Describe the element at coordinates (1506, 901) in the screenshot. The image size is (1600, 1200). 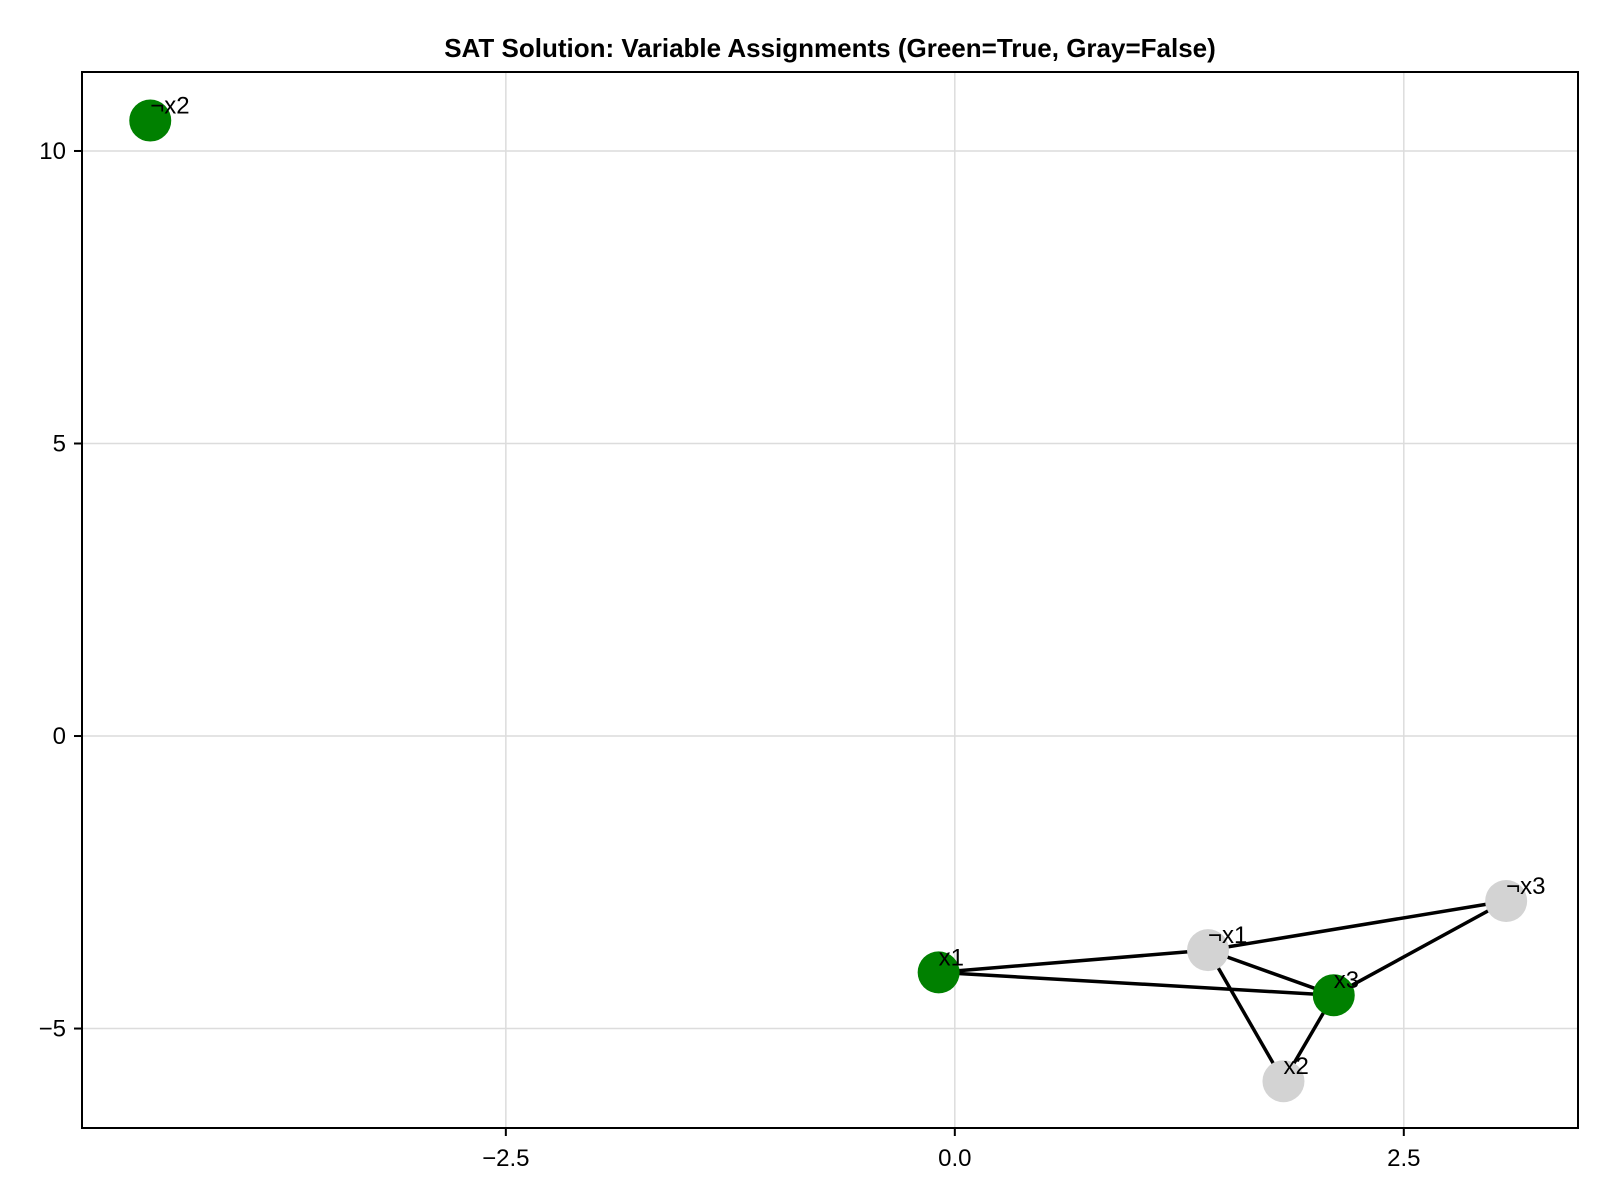
I see `node-nx3` at that location.